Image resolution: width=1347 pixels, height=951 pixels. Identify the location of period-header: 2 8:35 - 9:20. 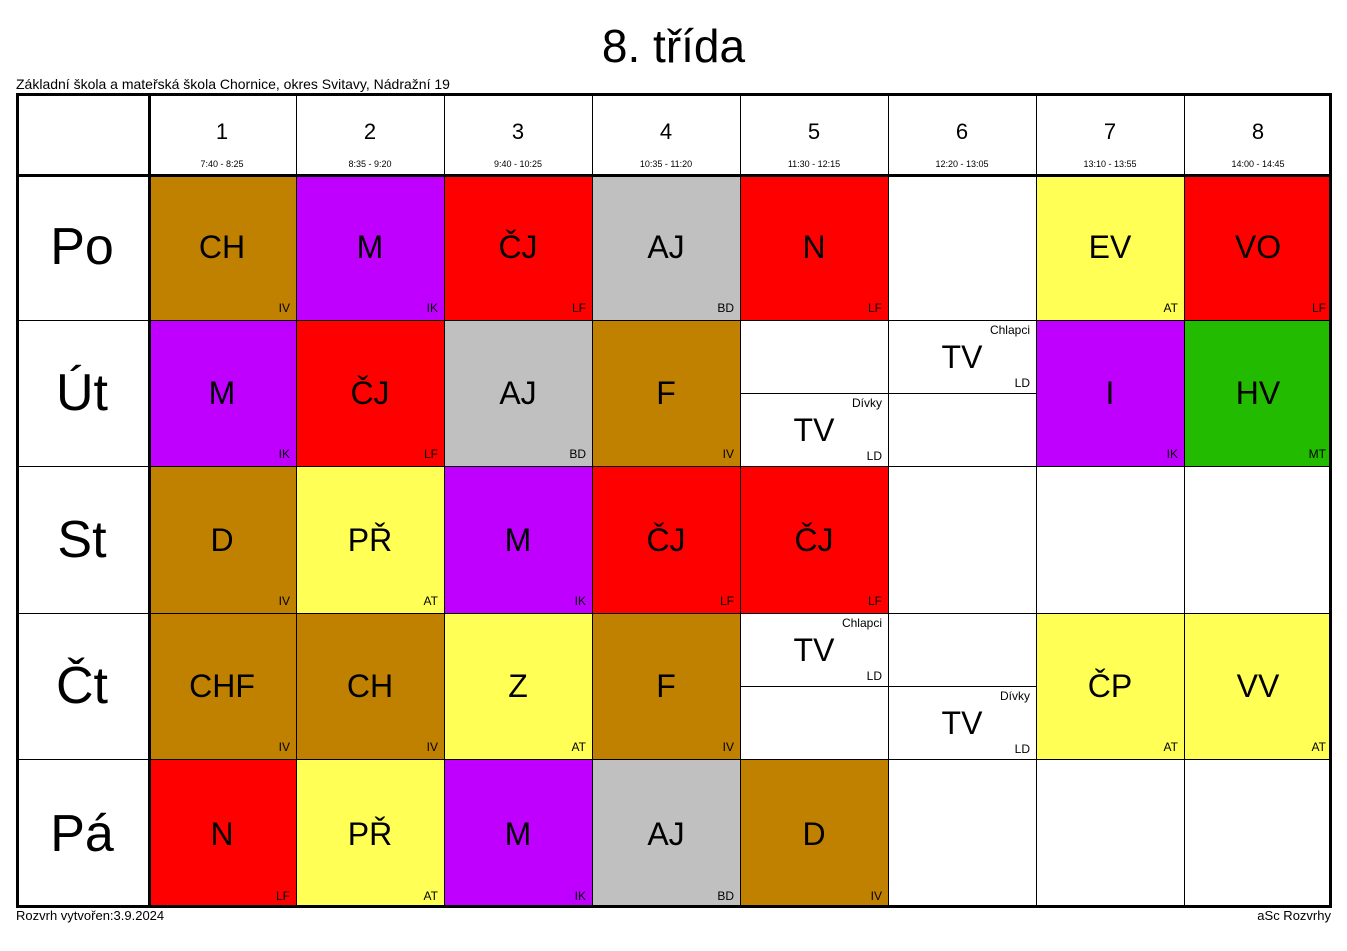
(370, 133).